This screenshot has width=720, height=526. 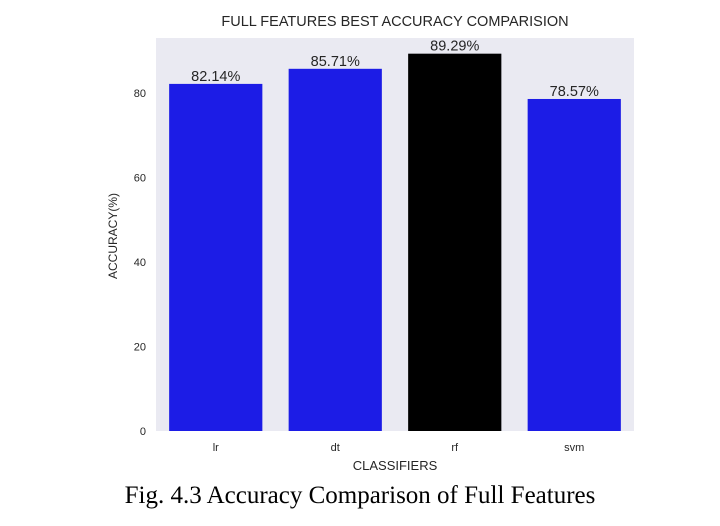 What do you see at coordinates (574, 448) in the screenshot?
I see `x-tick-label-svm: svm` at bounding box center [574, 448].